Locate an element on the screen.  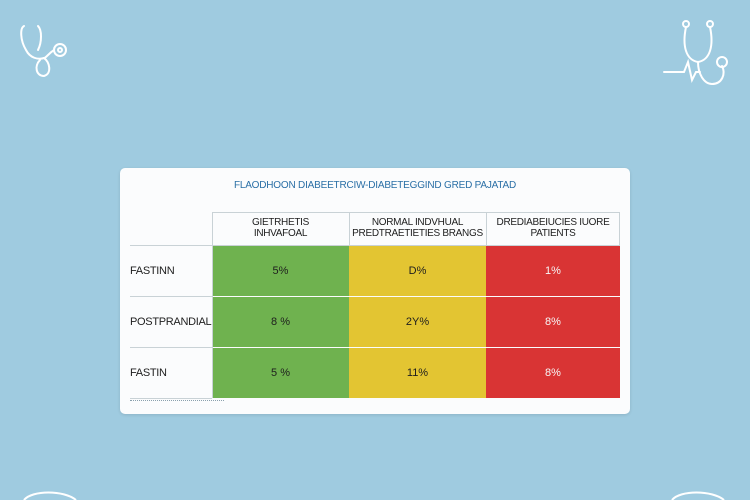
row-label: FASTIN is located at coordinates (148, 373).